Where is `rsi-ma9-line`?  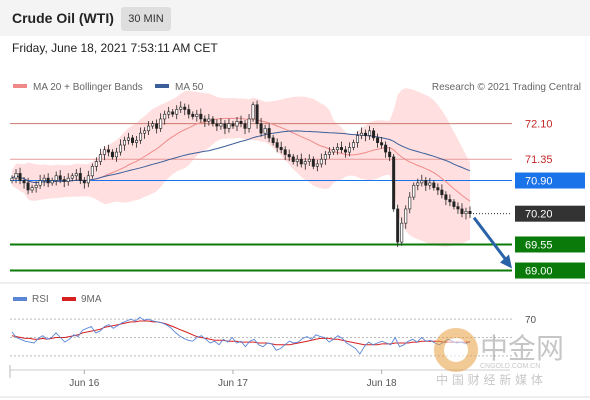 rsi-ma9-line is located at coordinates (240, 333).